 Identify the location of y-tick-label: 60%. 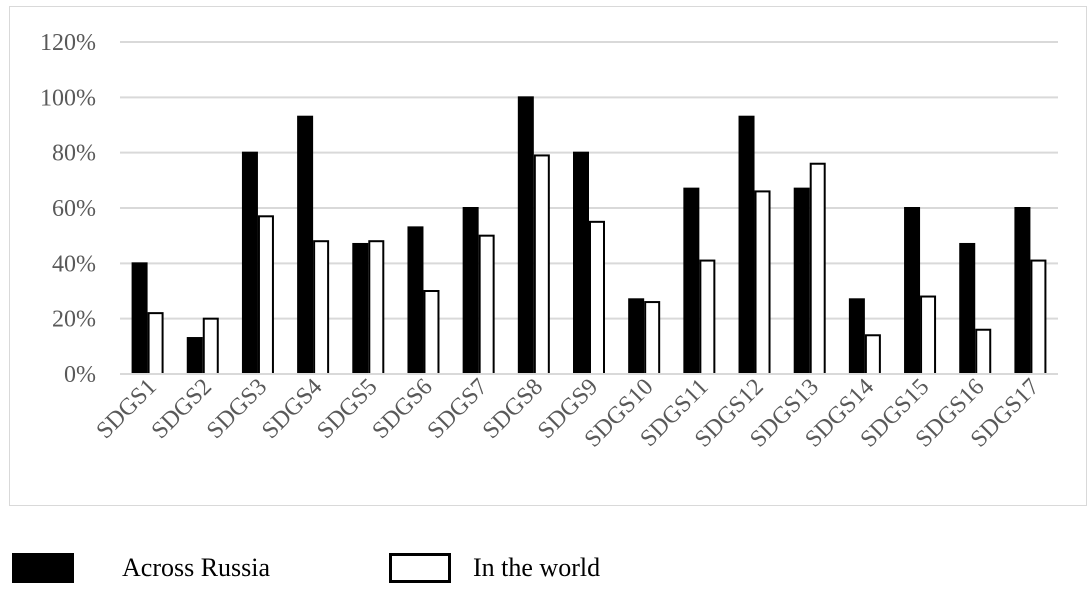
(74, 209).